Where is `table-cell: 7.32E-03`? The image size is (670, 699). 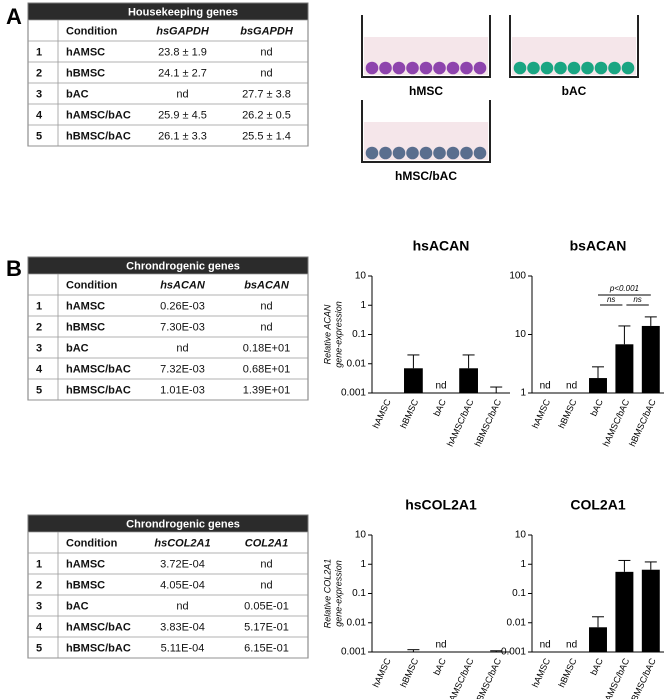 table-cell: 7.32E-03 is located at coordinates (182, 369).